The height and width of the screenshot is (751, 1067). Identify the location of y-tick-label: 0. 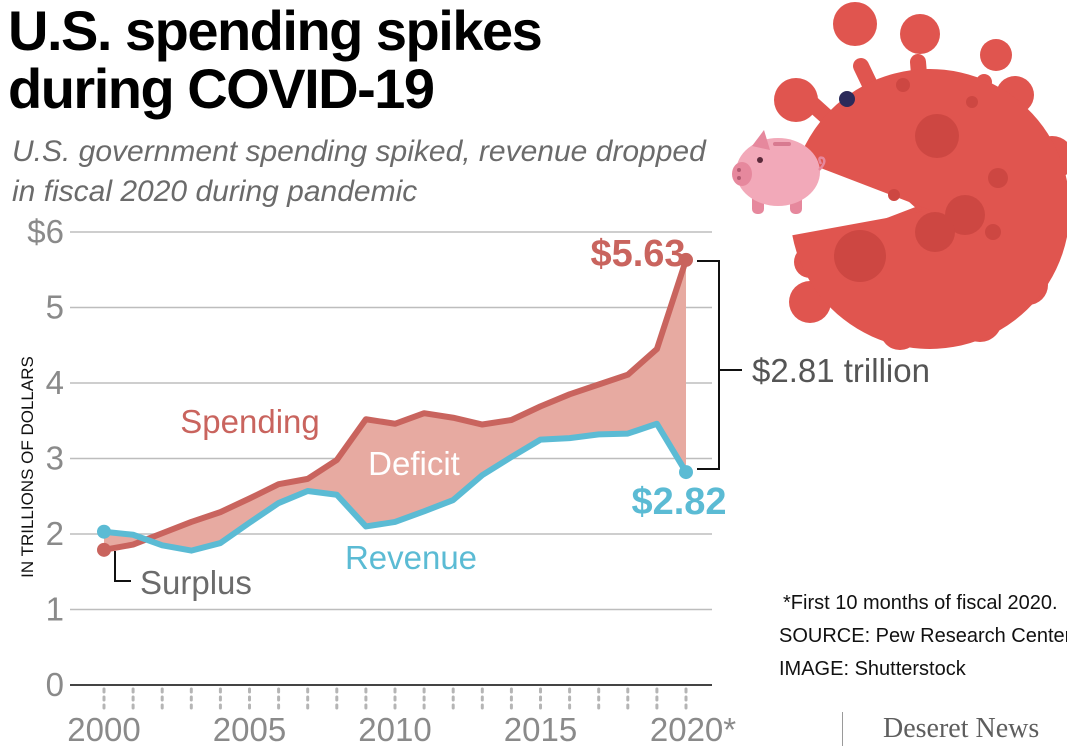
(55, 684).